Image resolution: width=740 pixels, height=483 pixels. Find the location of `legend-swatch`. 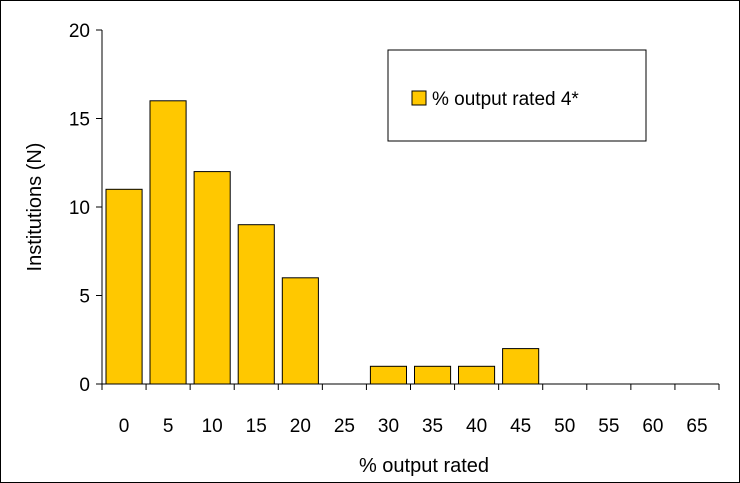

legend-swatch is located at coordinates (419, 98).